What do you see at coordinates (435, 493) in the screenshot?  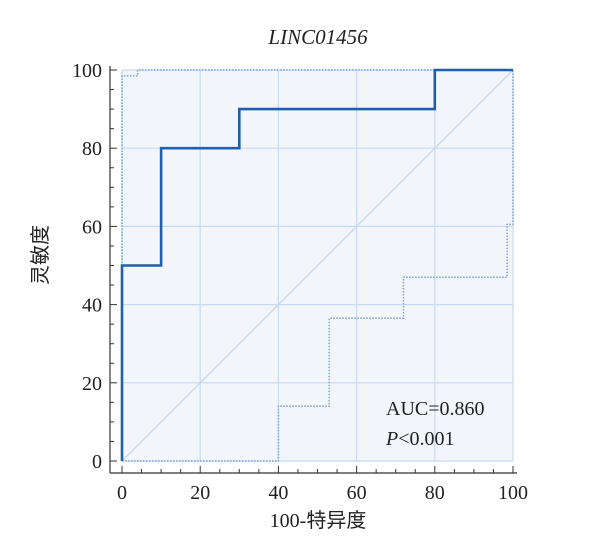 I see `x-tick-label-80: 80` at bounding box center [435, 493].